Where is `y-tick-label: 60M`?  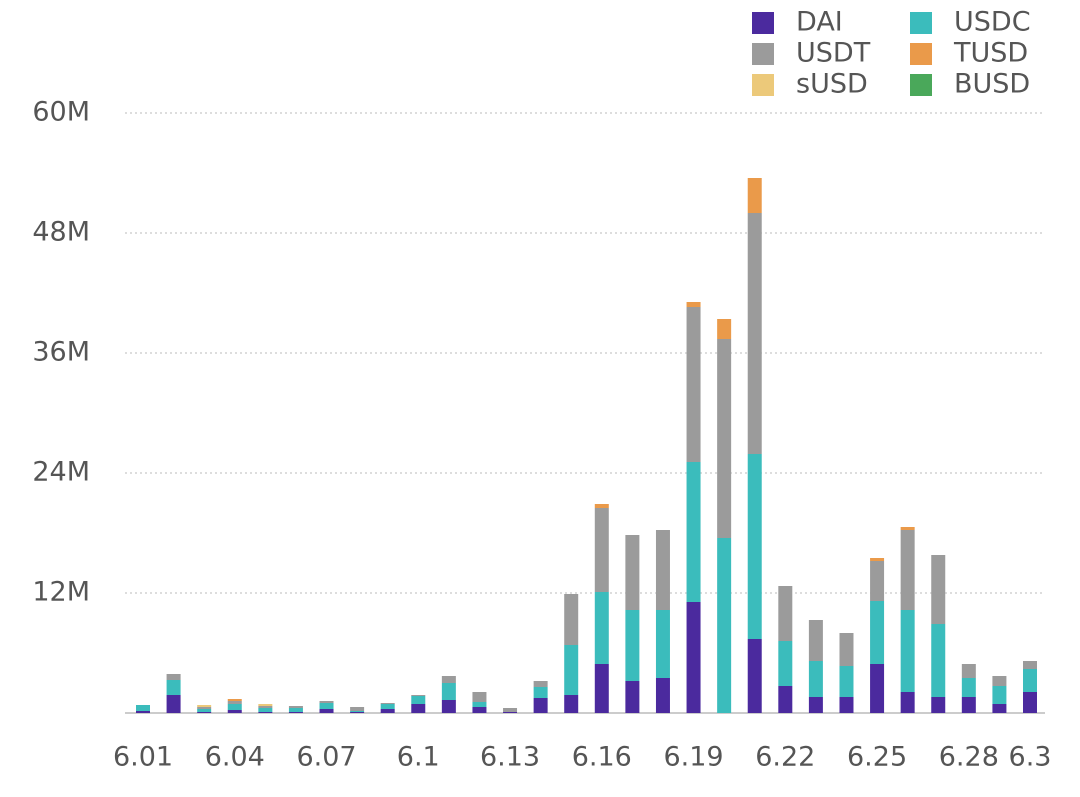
y-tick-label: 60M is located at coordinates (61, 112).